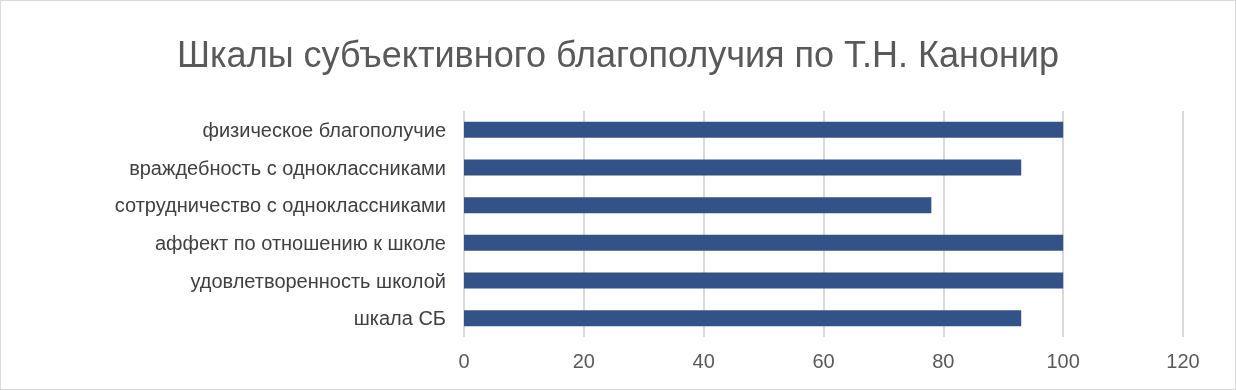  What do you see at coordinates (823, 361) in the screenshot?
I see `x-tick-label: 60` at bounding box center [823, 361].